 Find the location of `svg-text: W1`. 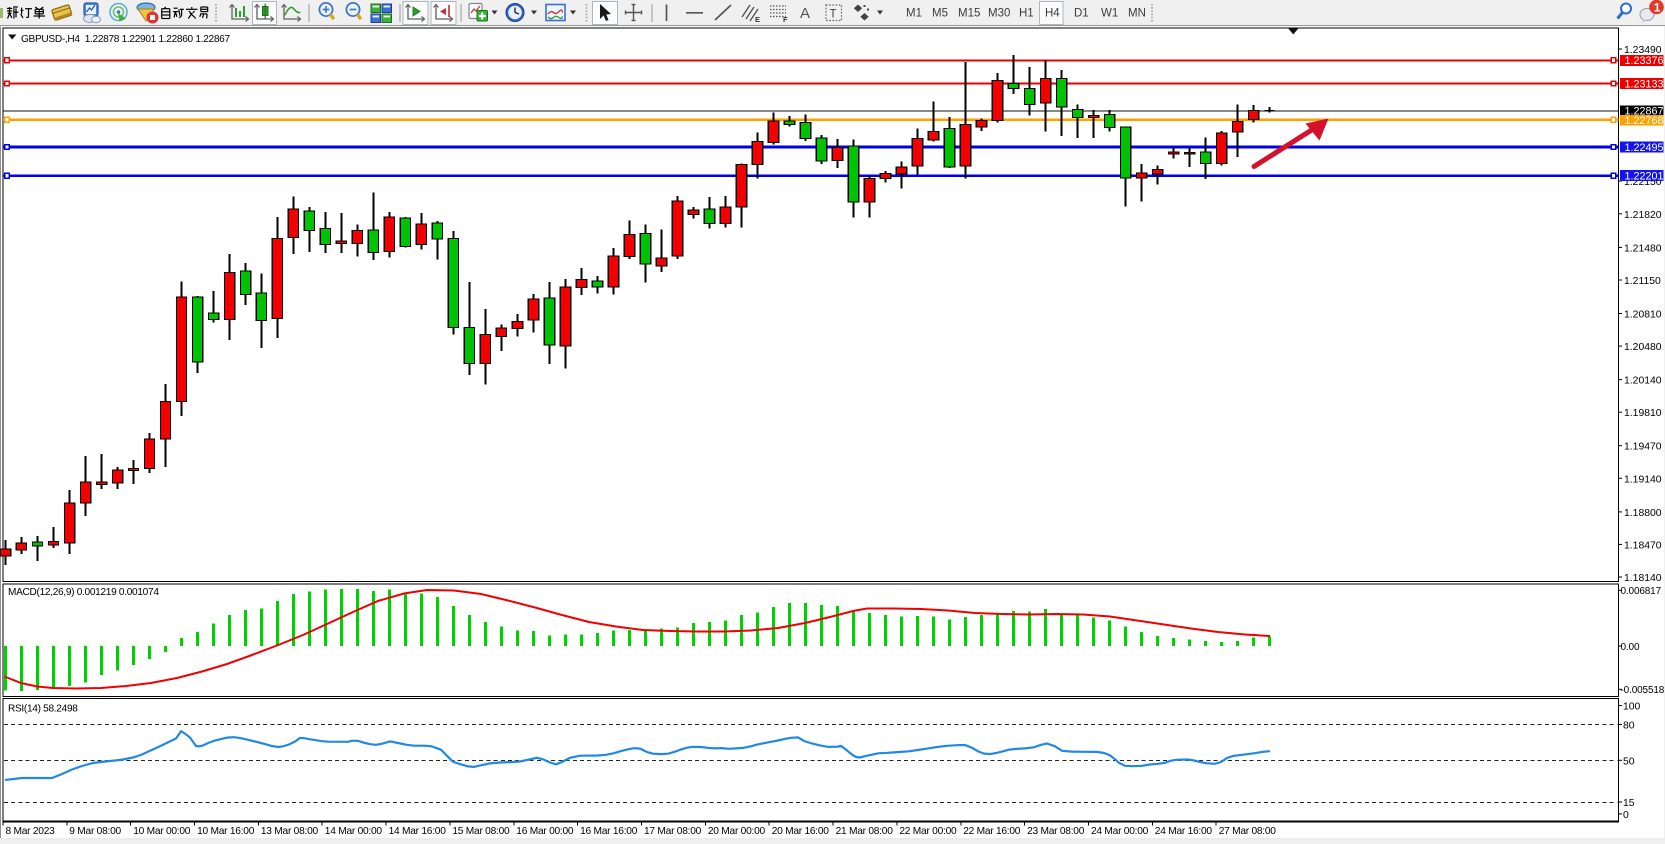

svg-text: W1 is located at coordinates (1109, 14).